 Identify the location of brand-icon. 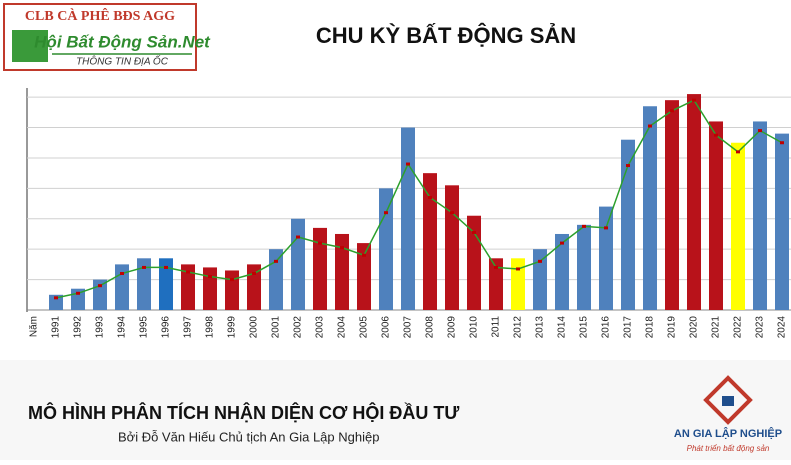
(728, 400).